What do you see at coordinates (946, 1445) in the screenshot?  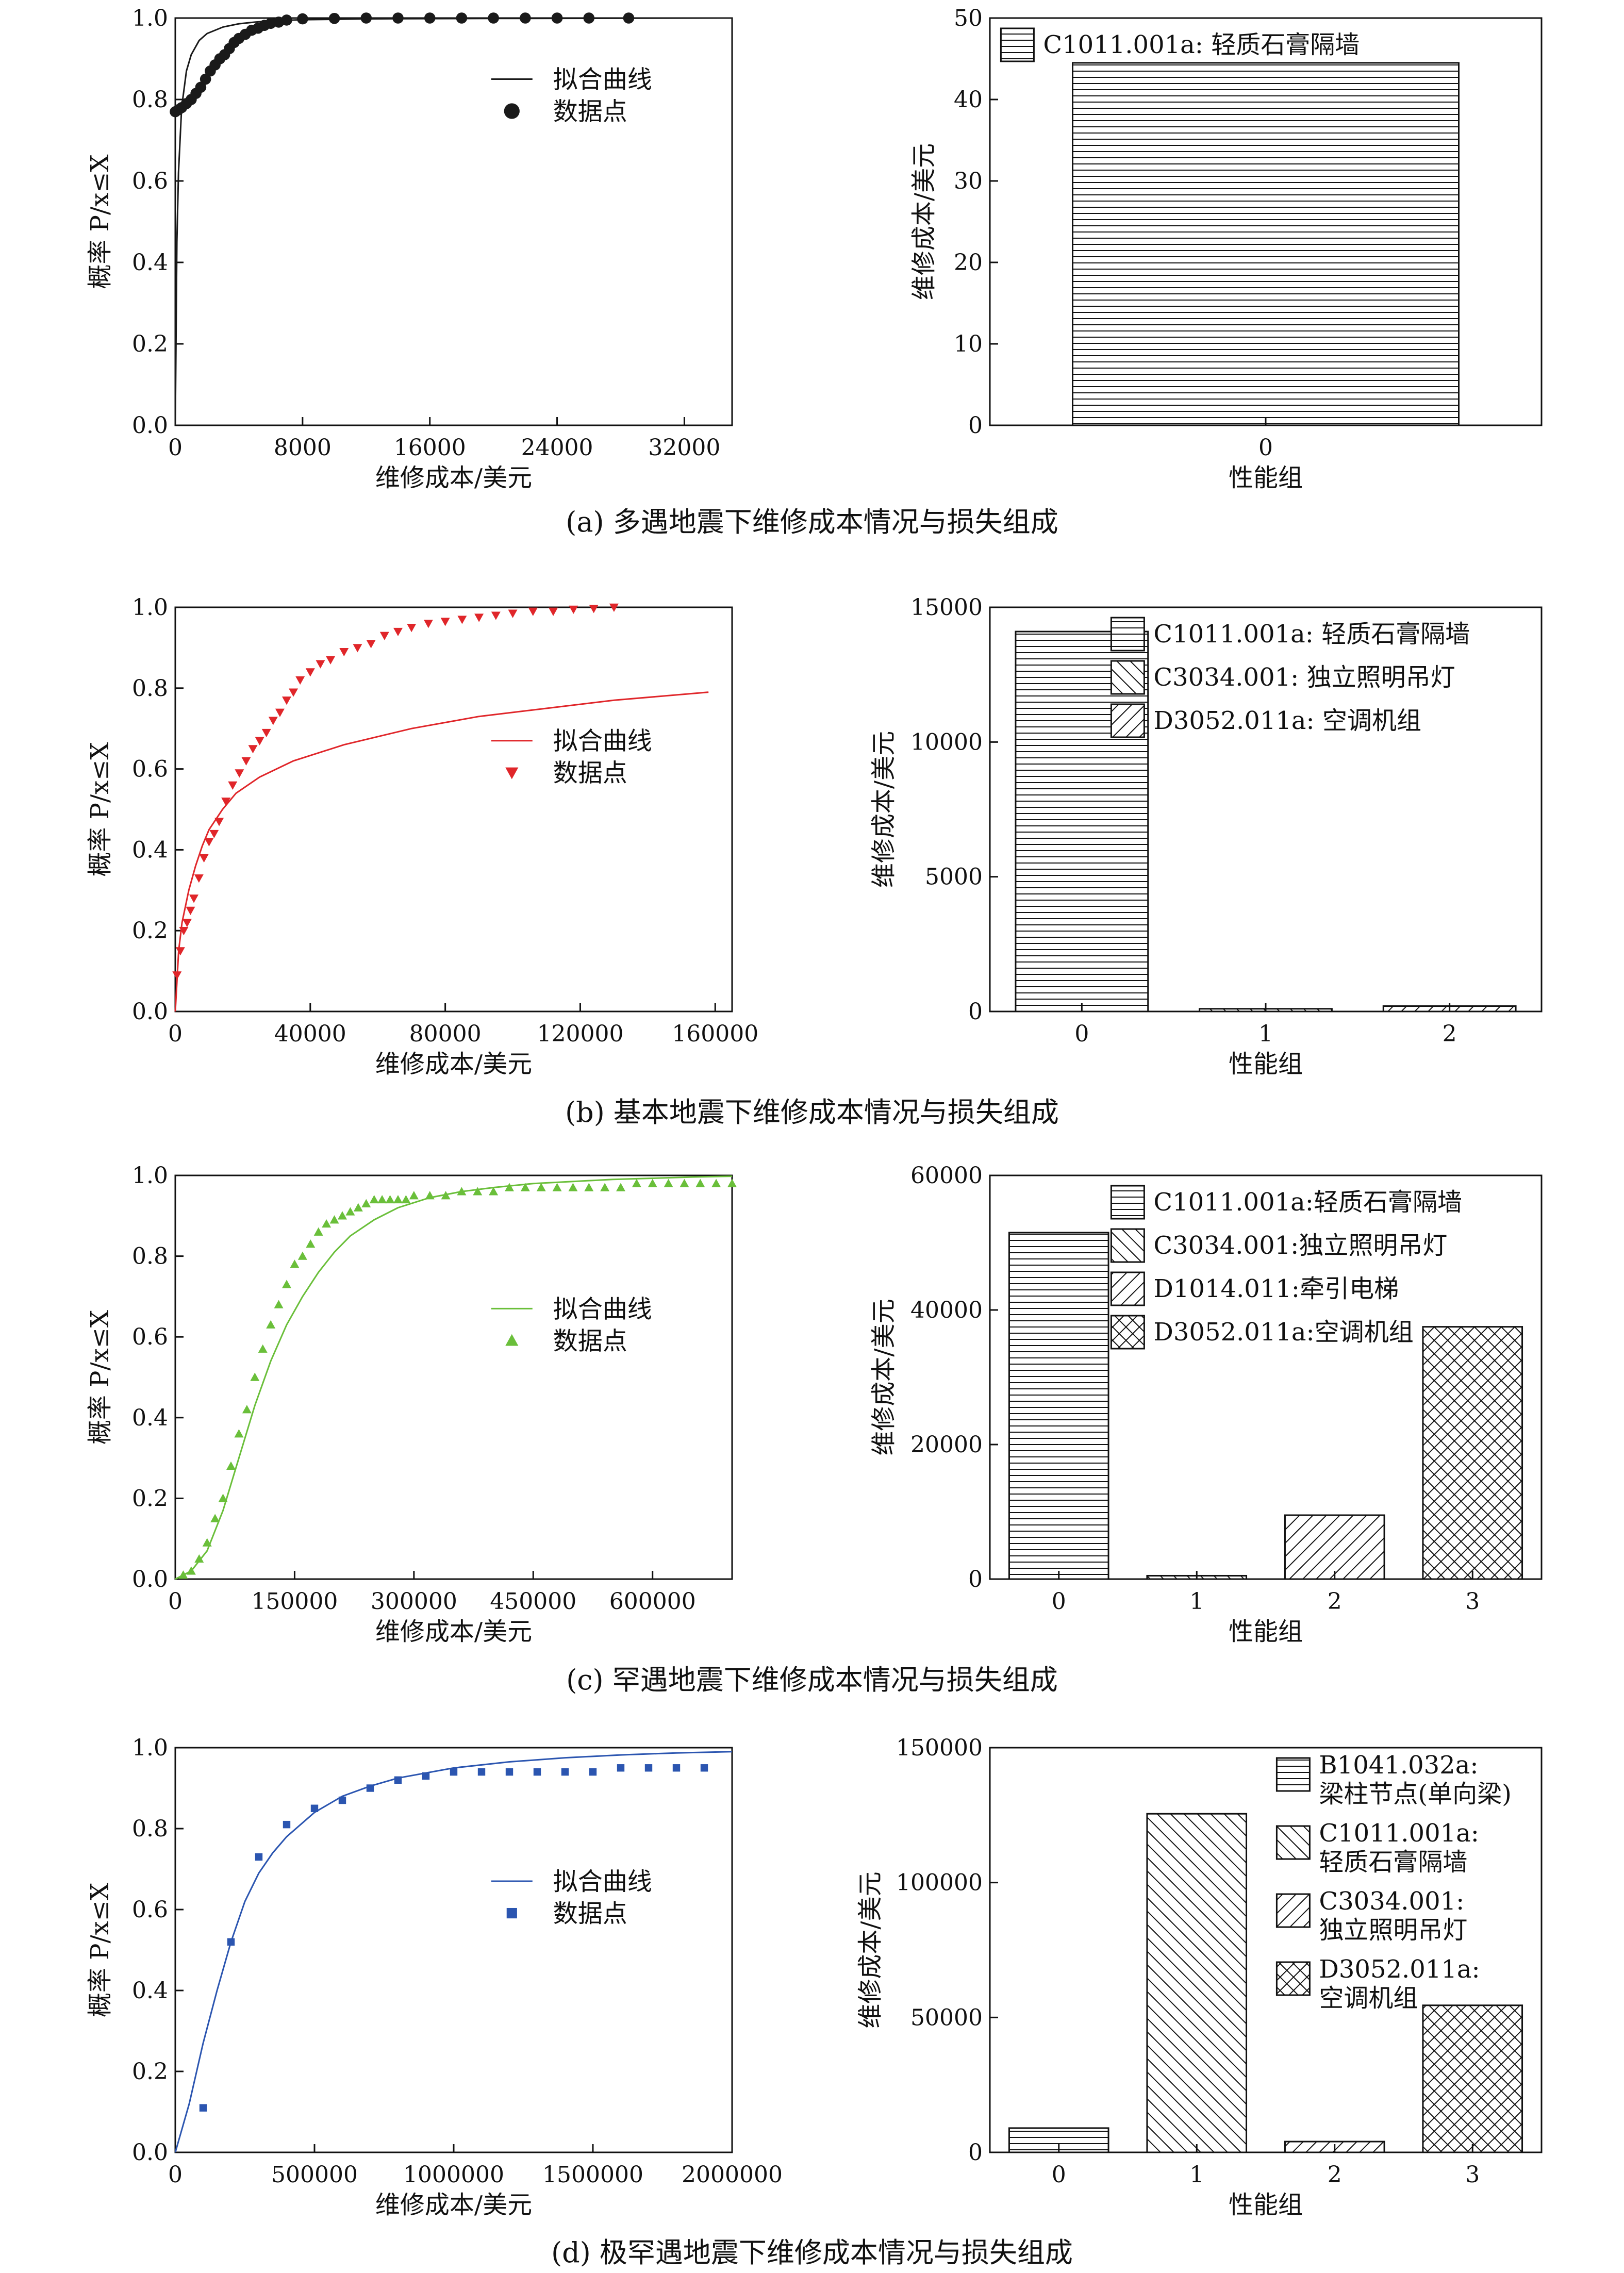 I see `y-tick-label: 20000` at bounding box center [946, 1445].